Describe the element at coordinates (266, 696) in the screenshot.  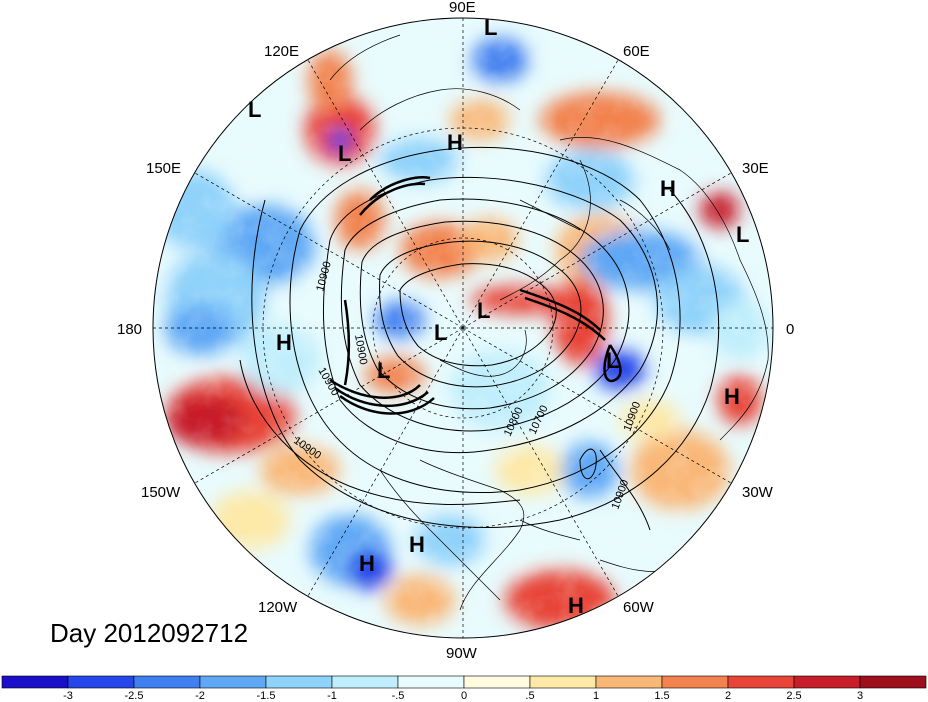
I see `colorbar-tick-label: -1.5` at that location.